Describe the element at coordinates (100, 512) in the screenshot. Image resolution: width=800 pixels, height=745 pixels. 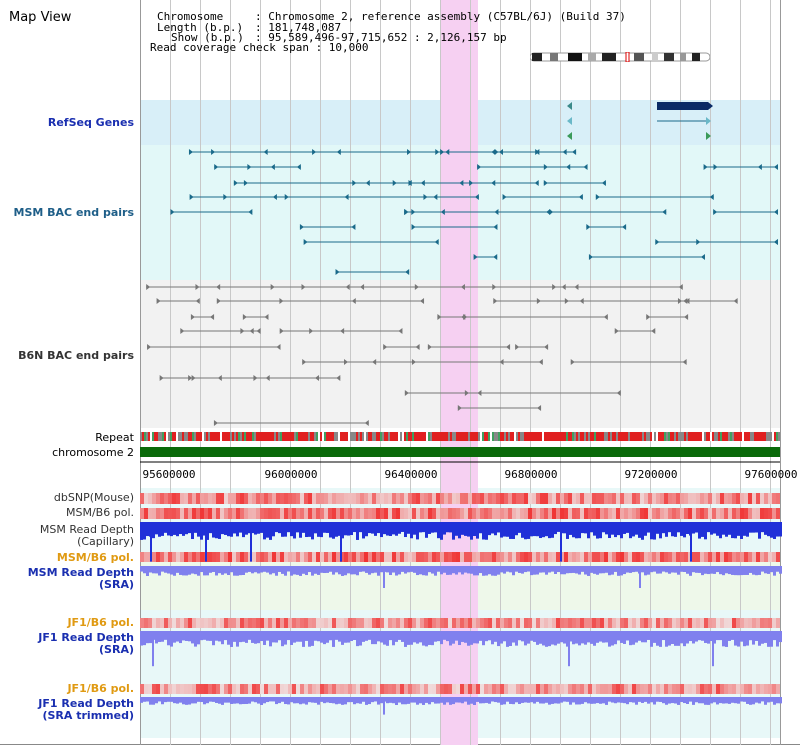
I see `track-label-msm-b6-pol: MSM/B6 pol.` at that location.